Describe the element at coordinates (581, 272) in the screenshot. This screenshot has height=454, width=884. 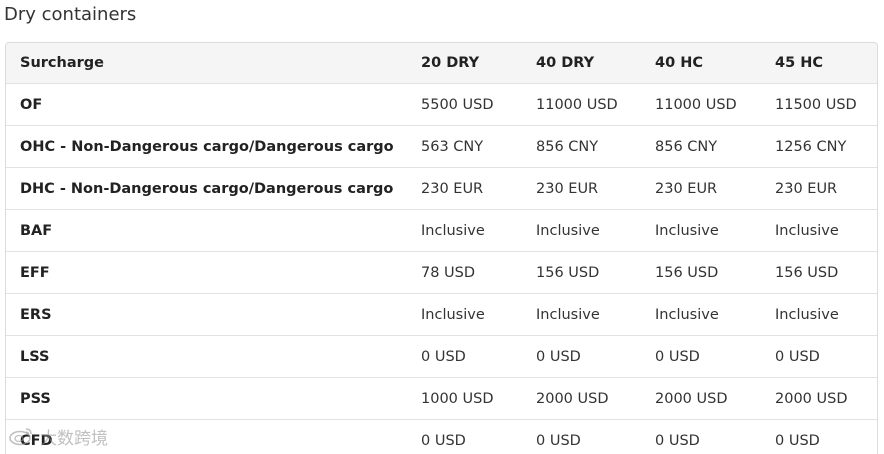
I see `cell-40-dry: 156 USD` at that location.